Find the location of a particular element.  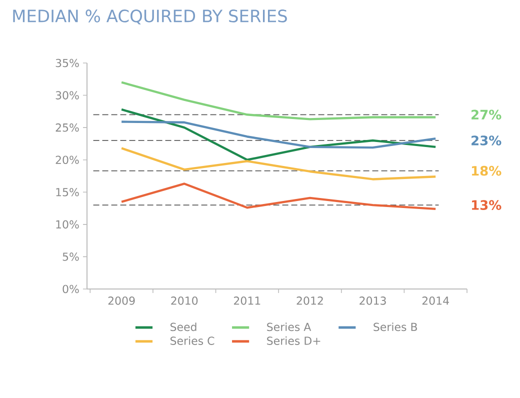

chart-title: MEDIAN % ACQUIRED BY SERIES is located at coordinates (150, 17).